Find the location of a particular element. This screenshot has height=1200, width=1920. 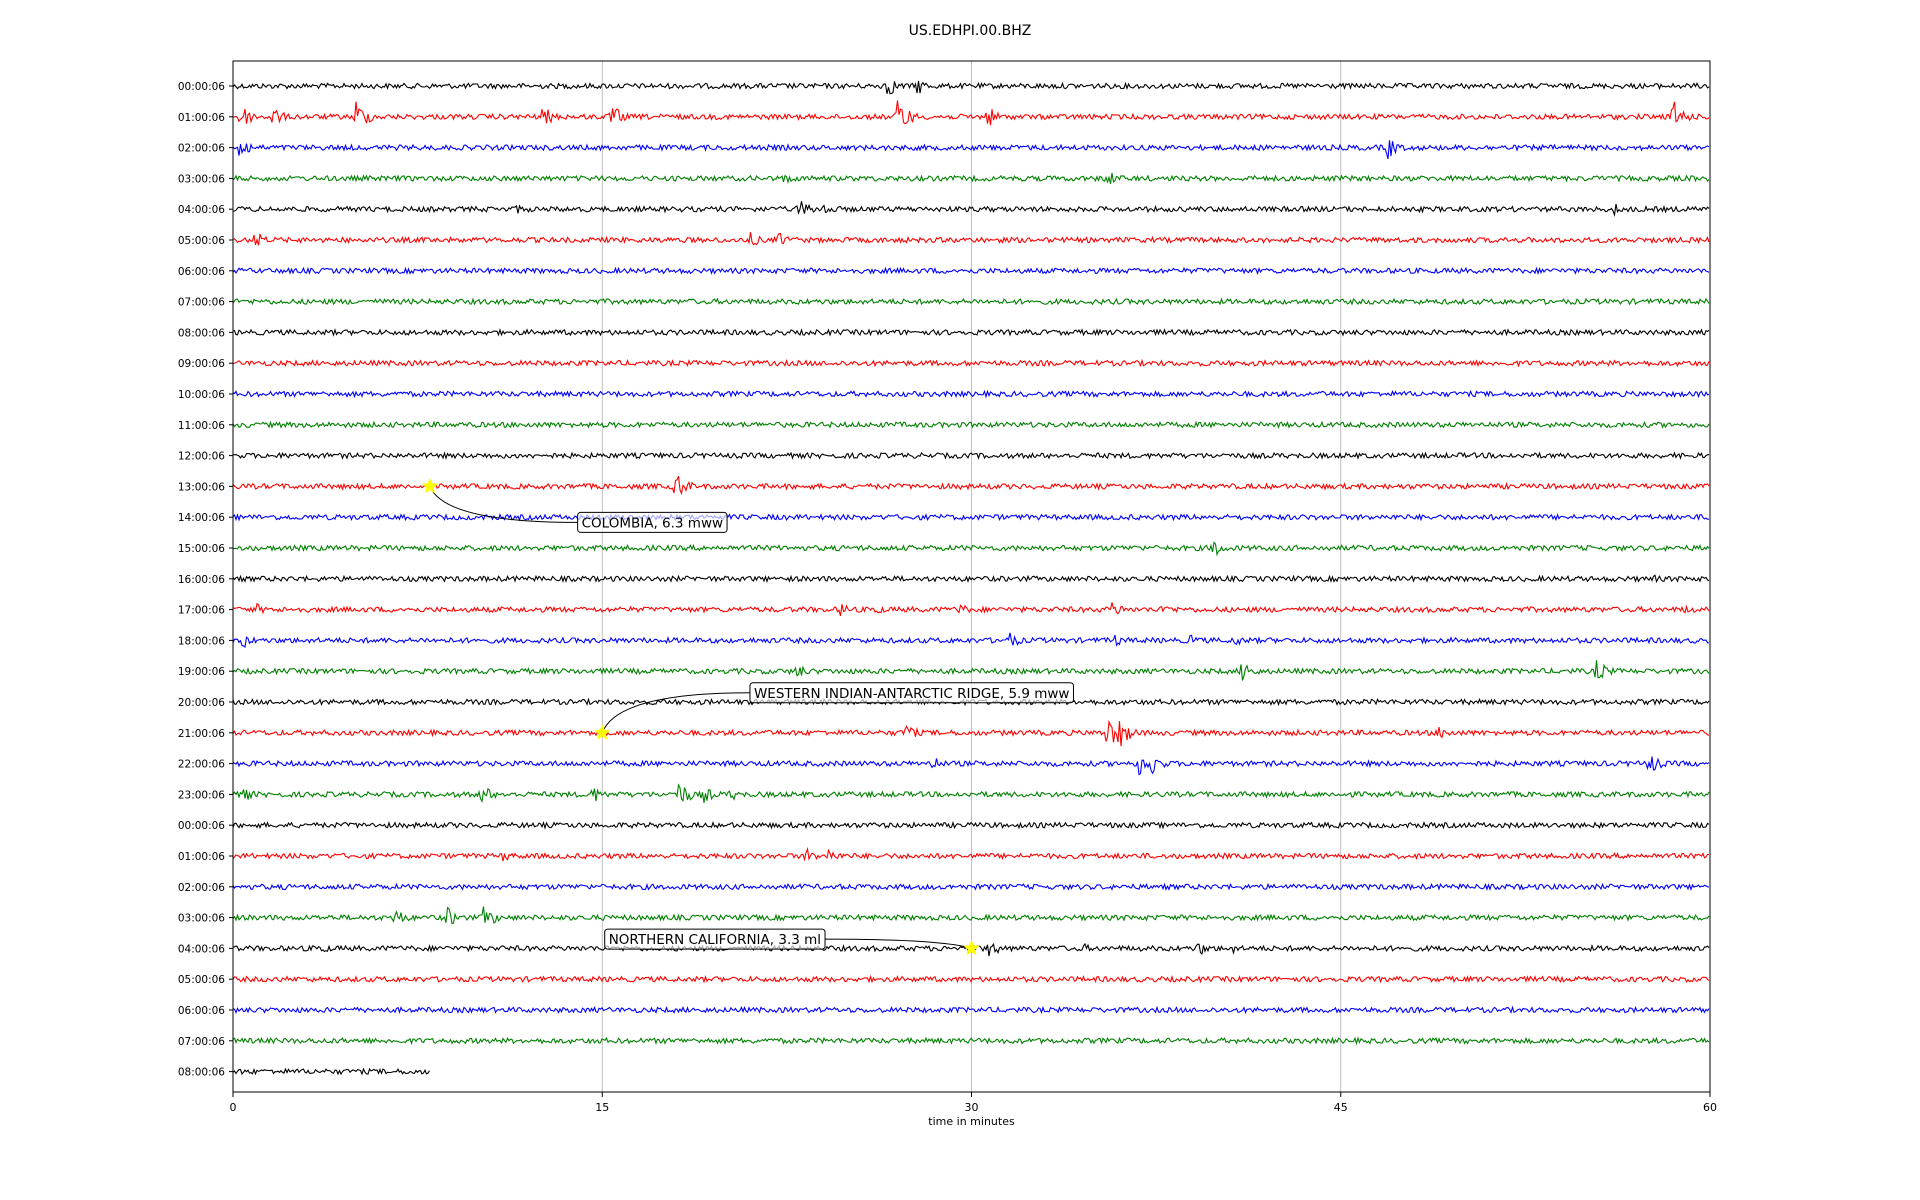

chart-title: US.EDHPI.00.BHZ is located at coordinates (970, 31).